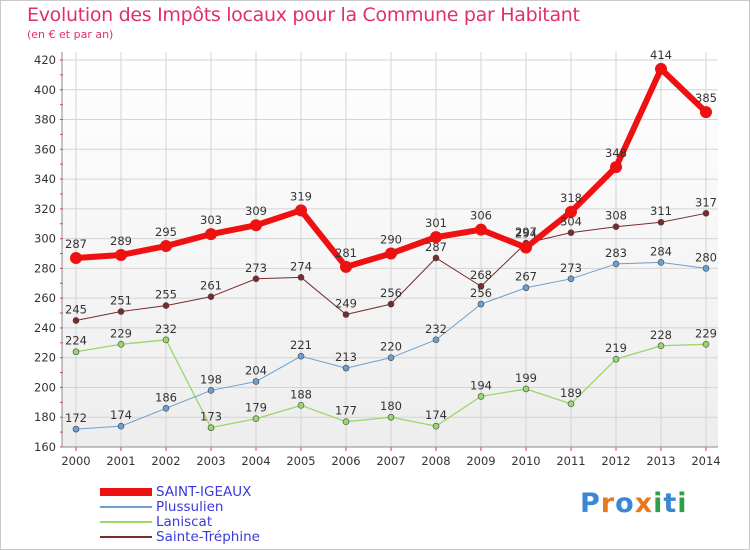 The height and width of the screenshot is (550, 750). What do you see at coordinates (204, 492) in the screenshot?
I see `legend-label: SAINT-IGEAUX` at bounding box center [204, 492].